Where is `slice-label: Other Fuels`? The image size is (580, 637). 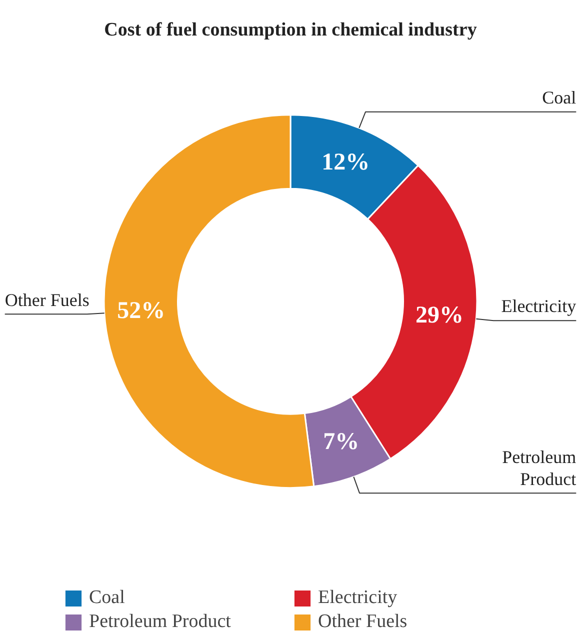 slice-label: Other Fuels is located at coordinates (47, 300).